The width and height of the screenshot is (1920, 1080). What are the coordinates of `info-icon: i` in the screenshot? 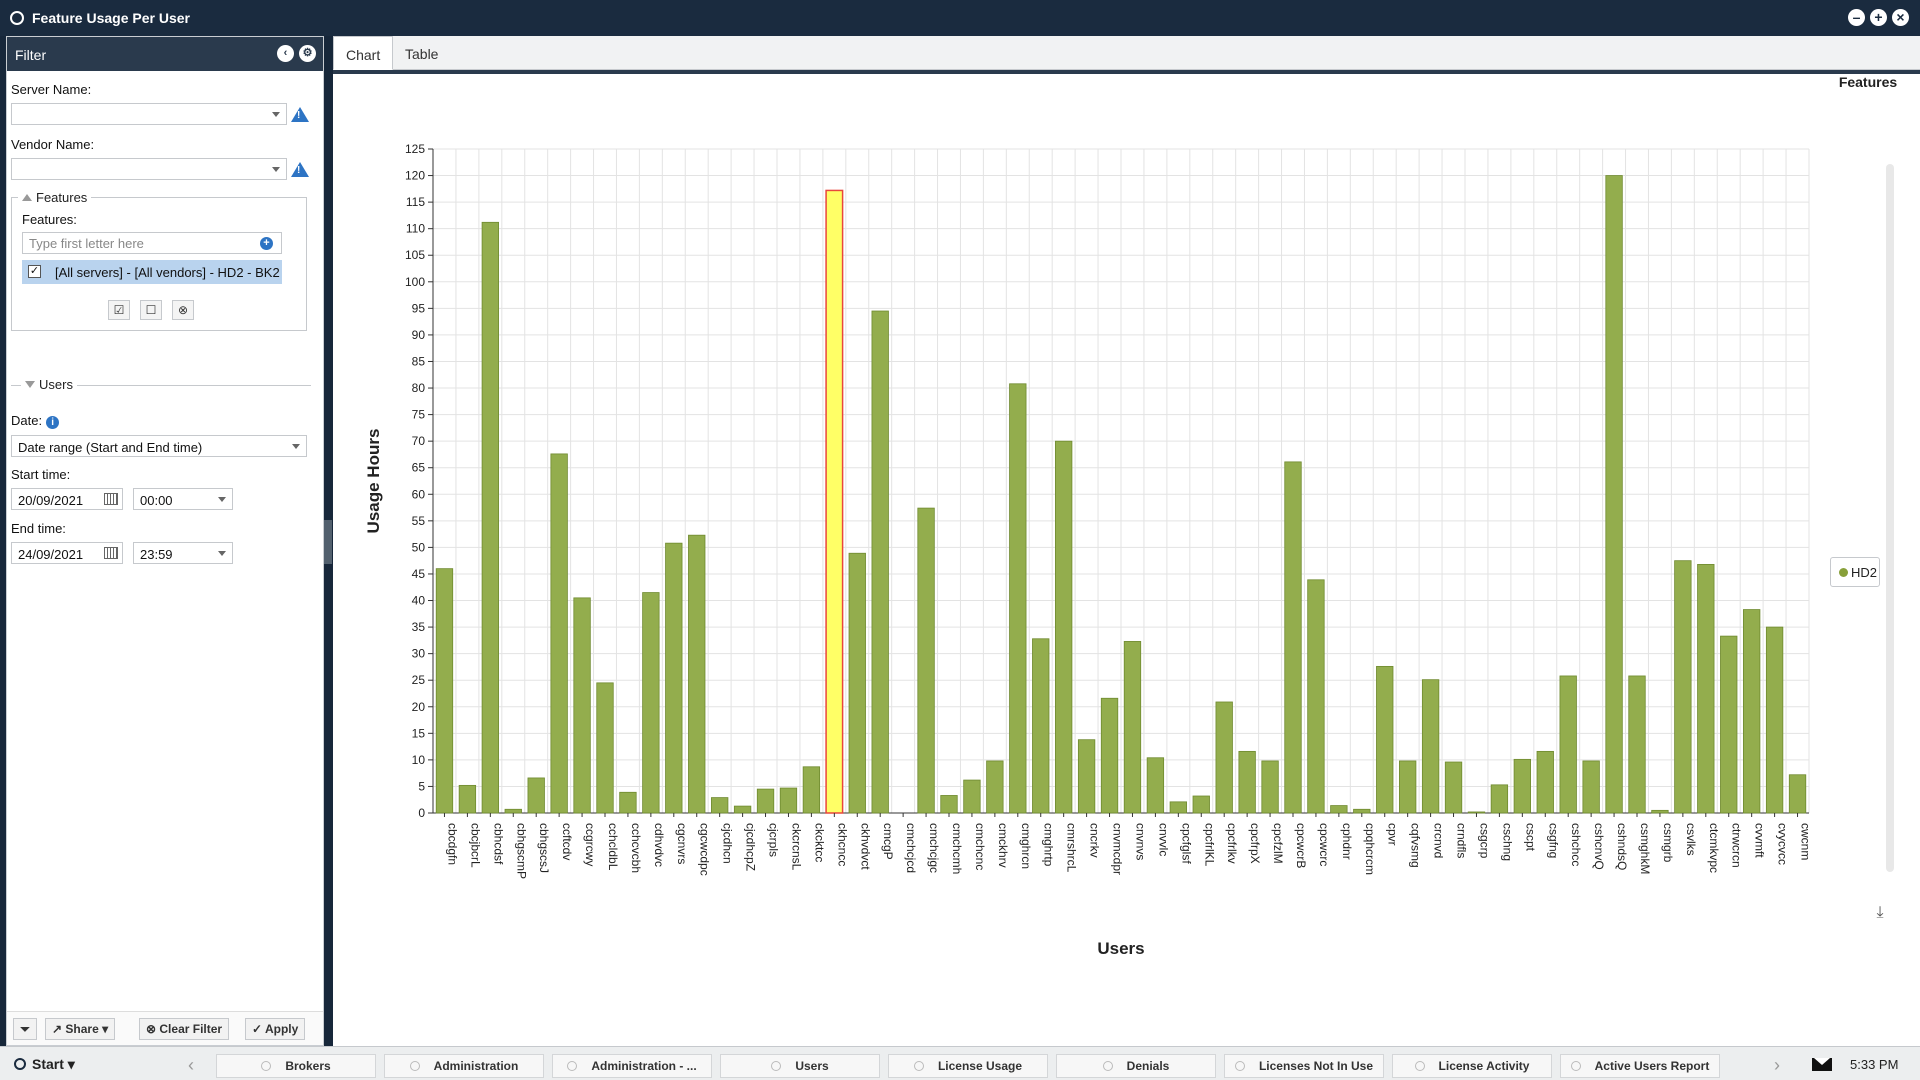 It's located at (53, 422).